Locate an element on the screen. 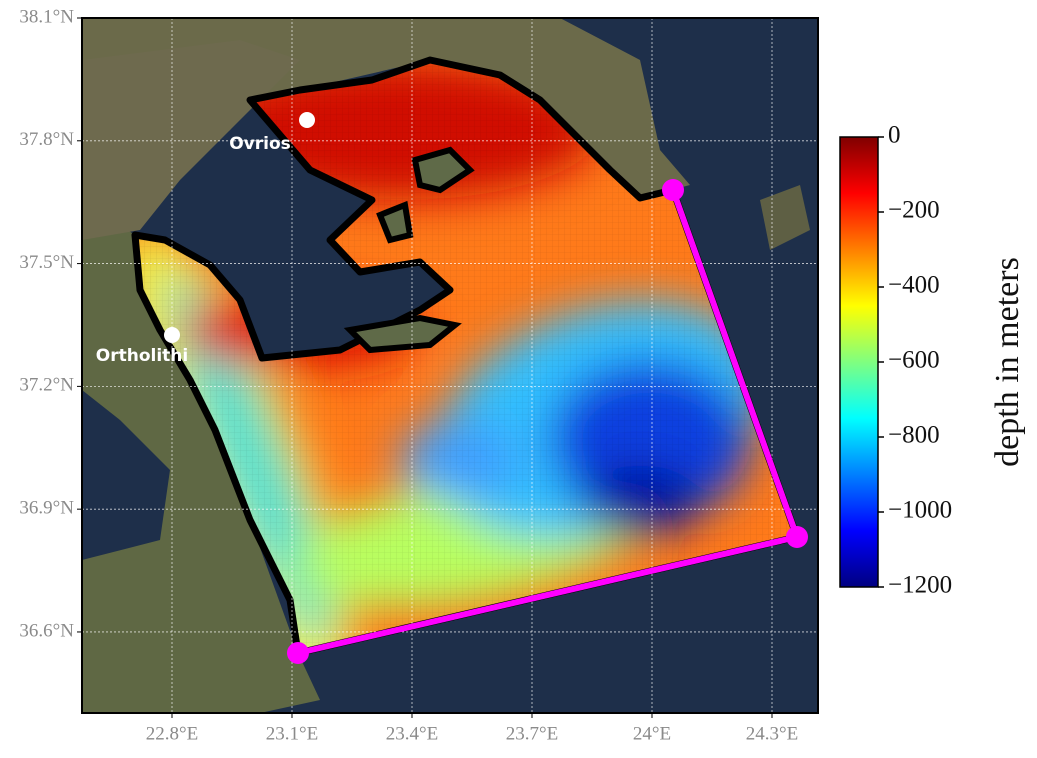  x-tick-label: 24.3°E is located at coordinates (772, 733).